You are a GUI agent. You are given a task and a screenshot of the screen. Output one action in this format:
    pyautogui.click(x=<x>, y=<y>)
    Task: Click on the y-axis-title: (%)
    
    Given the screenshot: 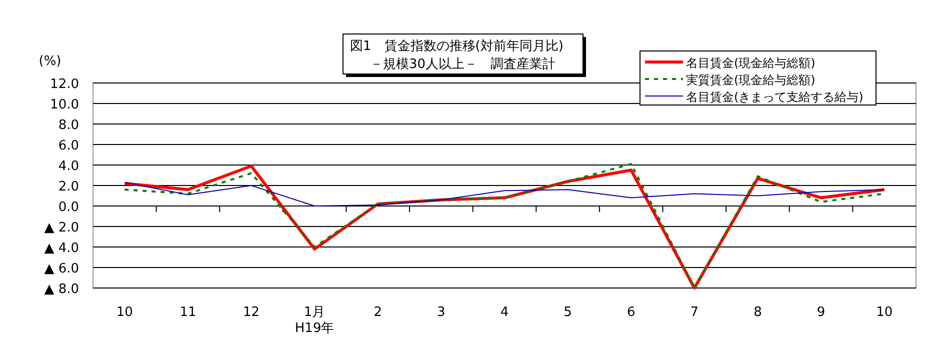 What is the action you would take?
    pyautogui.click(x=50, y=61)
    